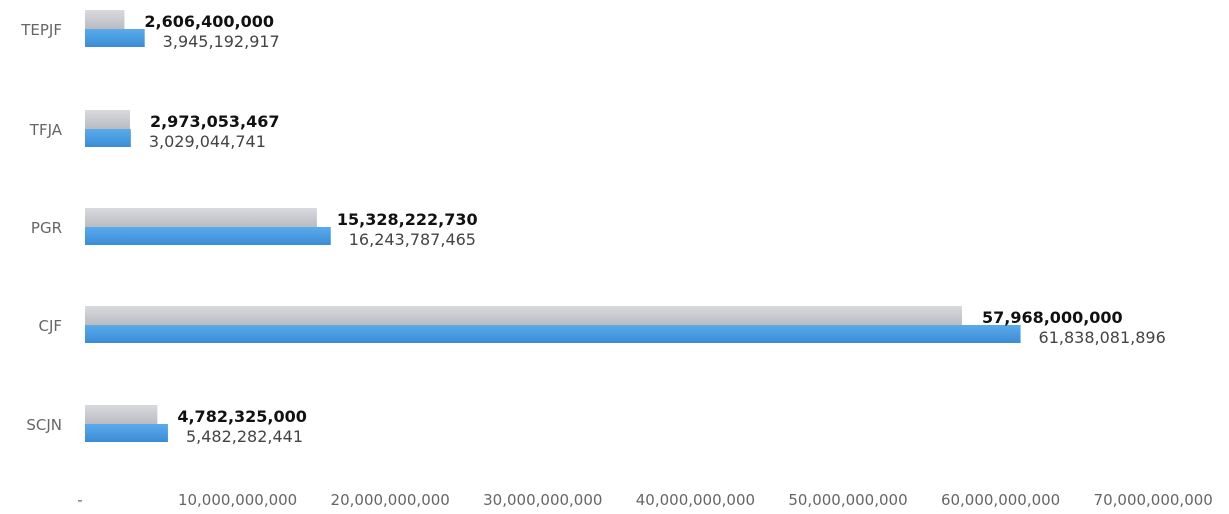  I want to click on x-tick-label: -, so click(79, 500).